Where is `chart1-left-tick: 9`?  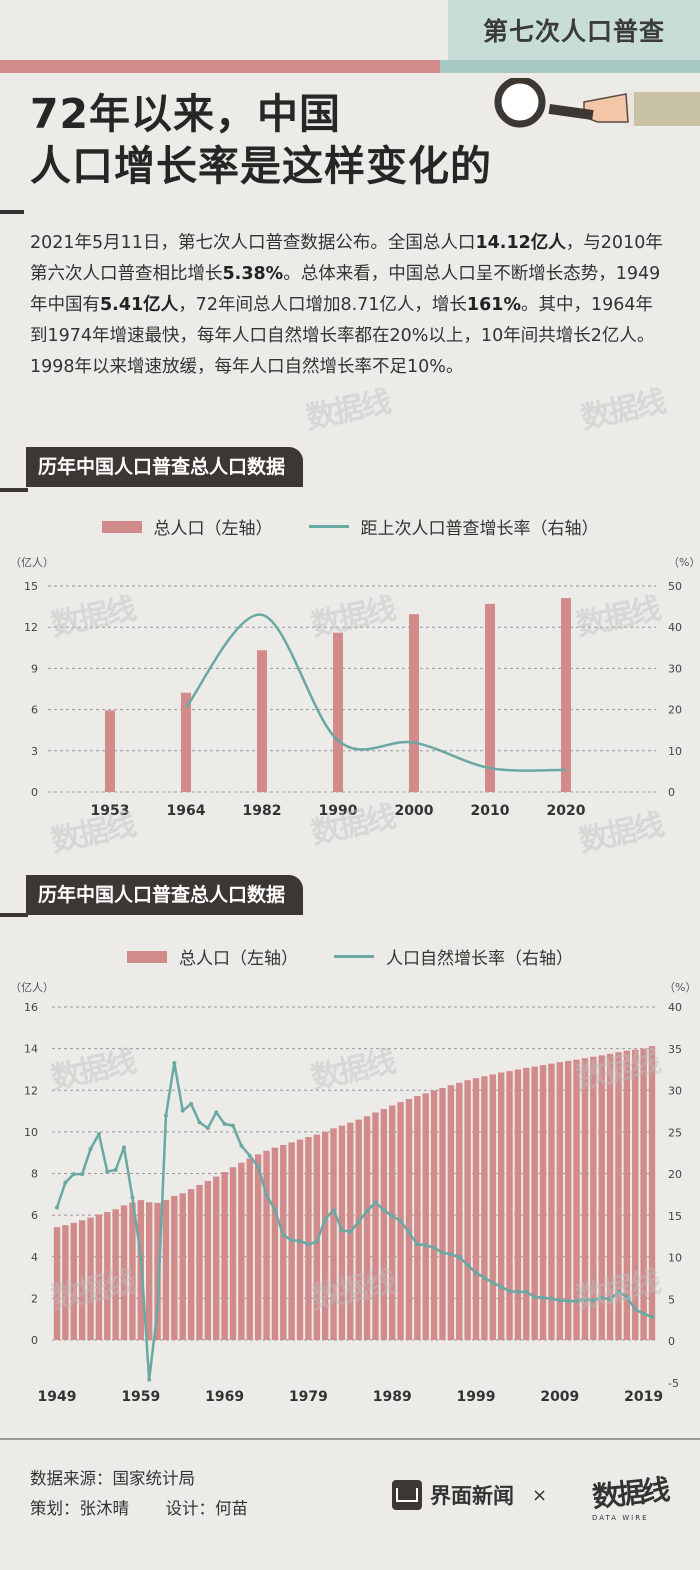
chart1-left-tick: 9 is located at coordinates (34, 668).